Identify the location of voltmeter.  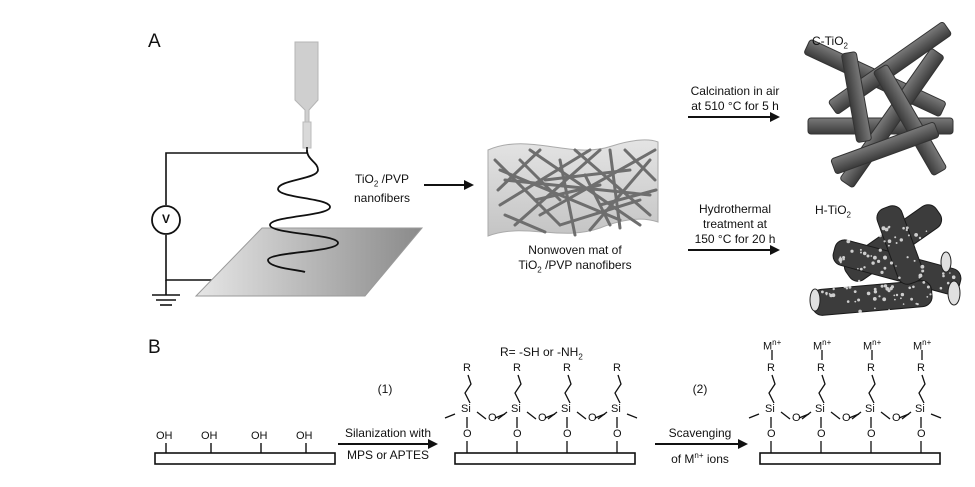
(166, 220).